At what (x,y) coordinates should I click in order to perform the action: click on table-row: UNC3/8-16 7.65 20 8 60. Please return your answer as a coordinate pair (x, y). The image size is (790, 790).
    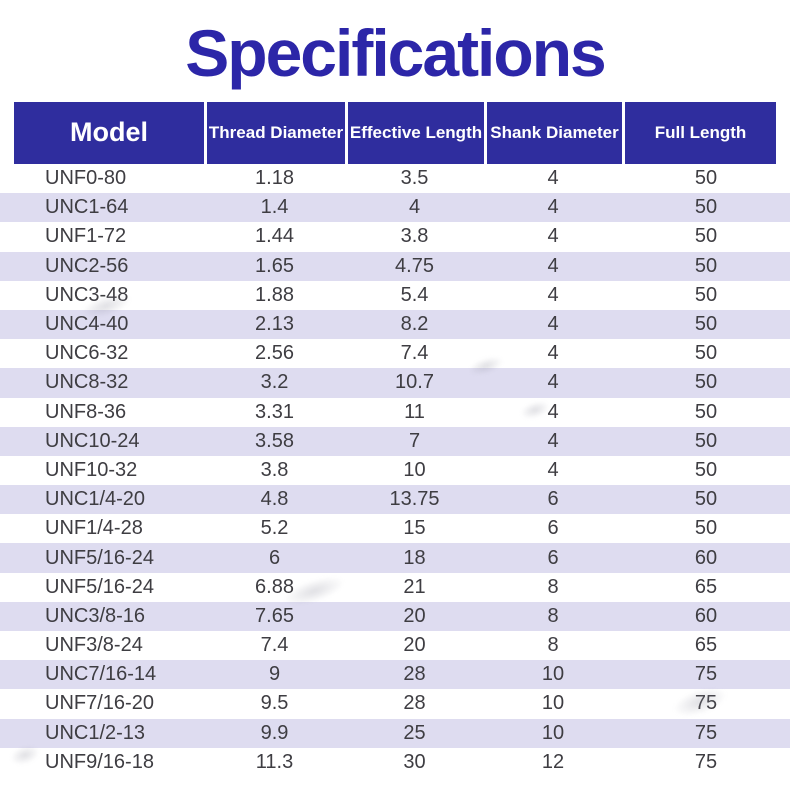
    Looking at the image, I should click on (395, 616).